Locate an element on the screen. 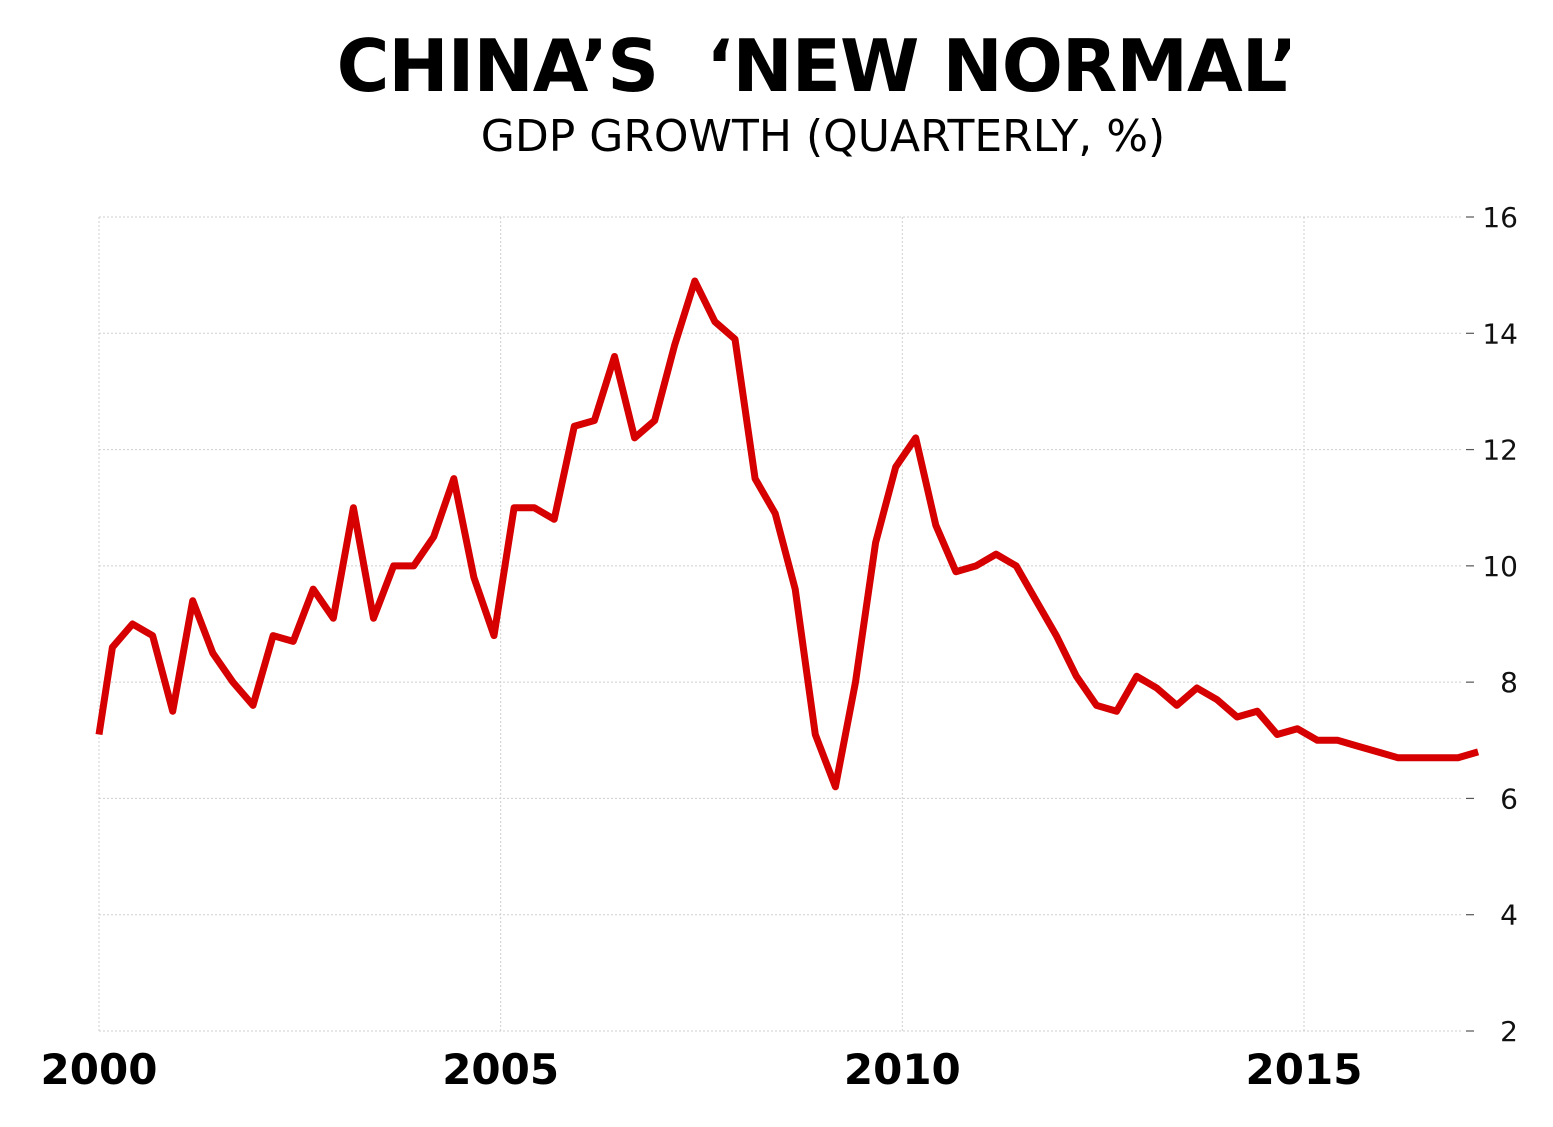 This screenshot has width=1553, height=1127. y-tick-label: 16 is located at coordinates (1500, 217).